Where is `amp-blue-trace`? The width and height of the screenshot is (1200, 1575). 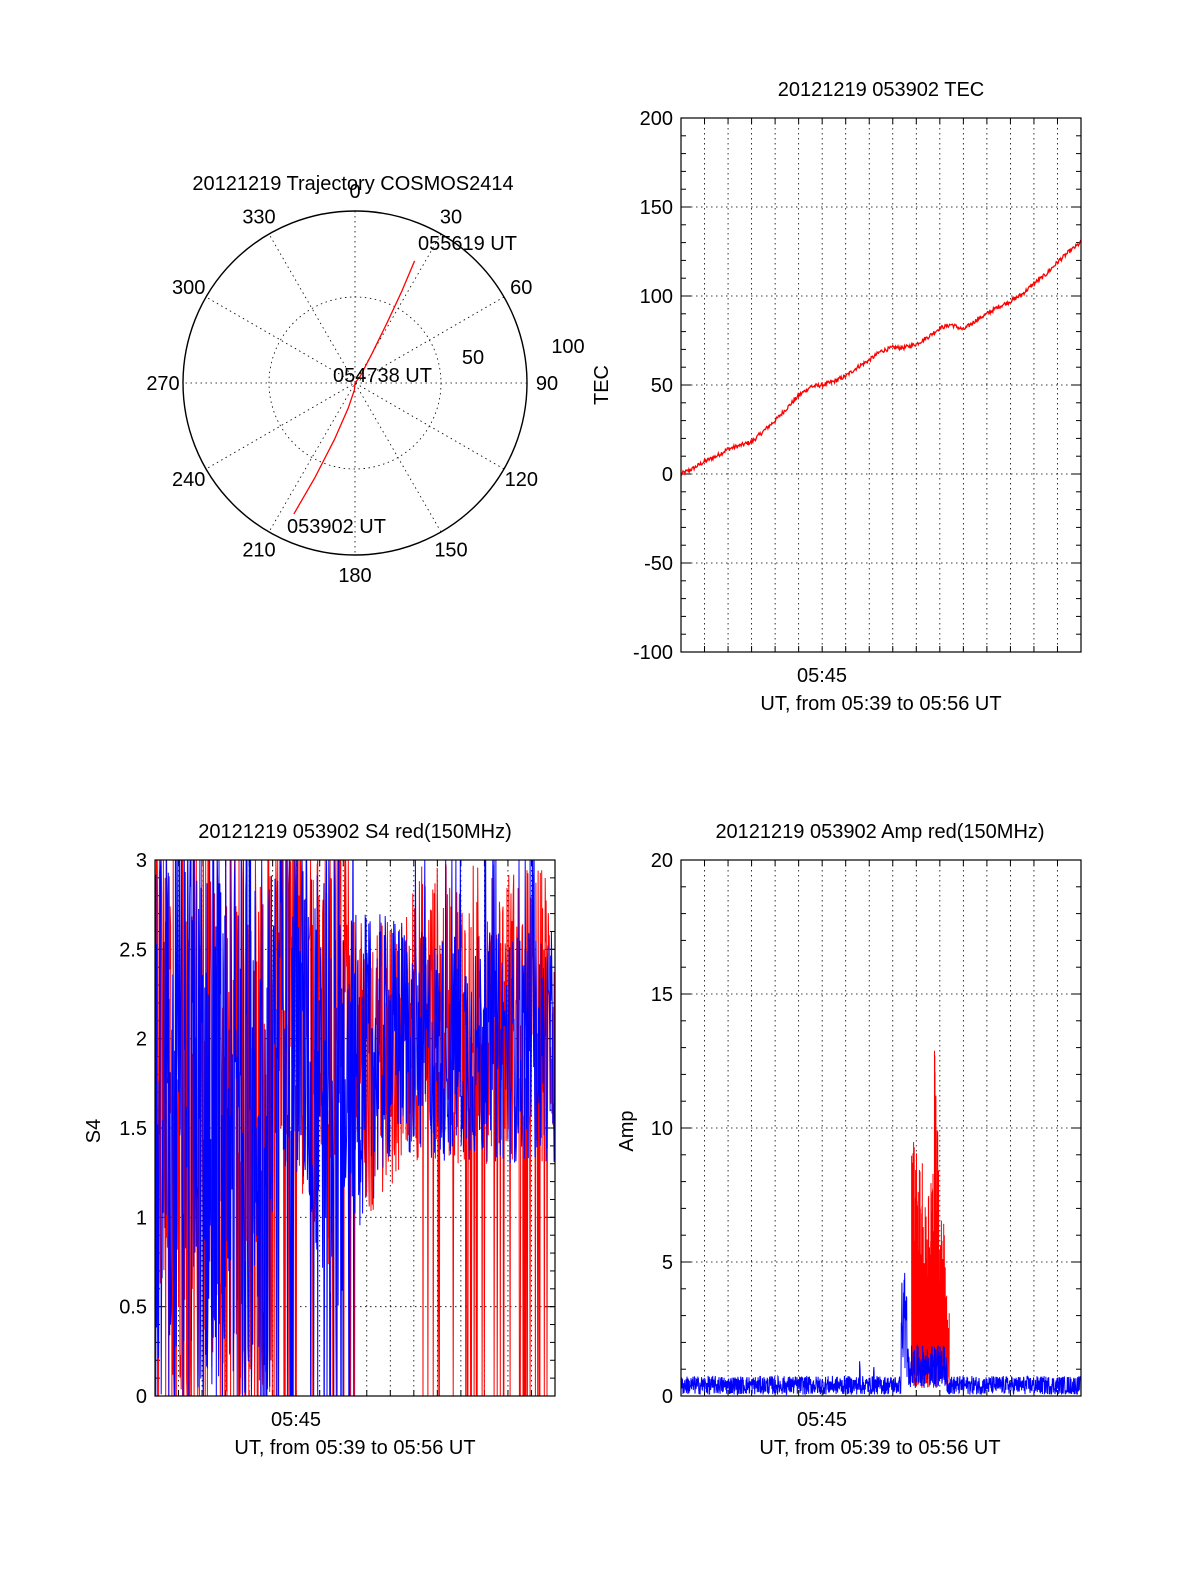
amp-blue-trace is located at coordinates (881, 1334).